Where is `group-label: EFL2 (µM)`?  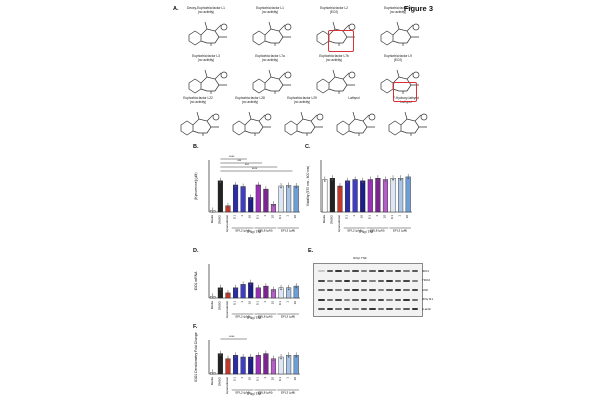 group-label: EFL2 (µM) is located at coordinates (355, 231).